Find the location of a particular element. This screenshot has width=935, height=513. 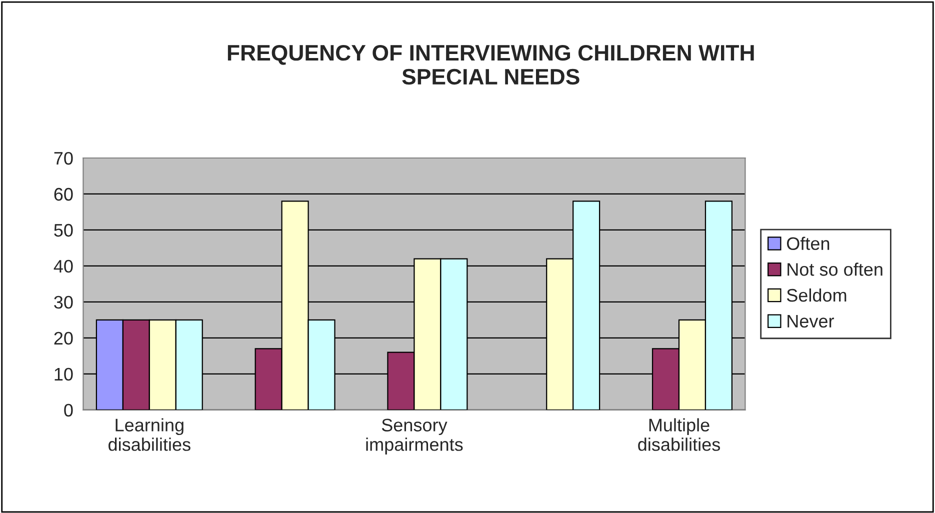

y-tick-label: 60 is located at coordinates (63, 194).